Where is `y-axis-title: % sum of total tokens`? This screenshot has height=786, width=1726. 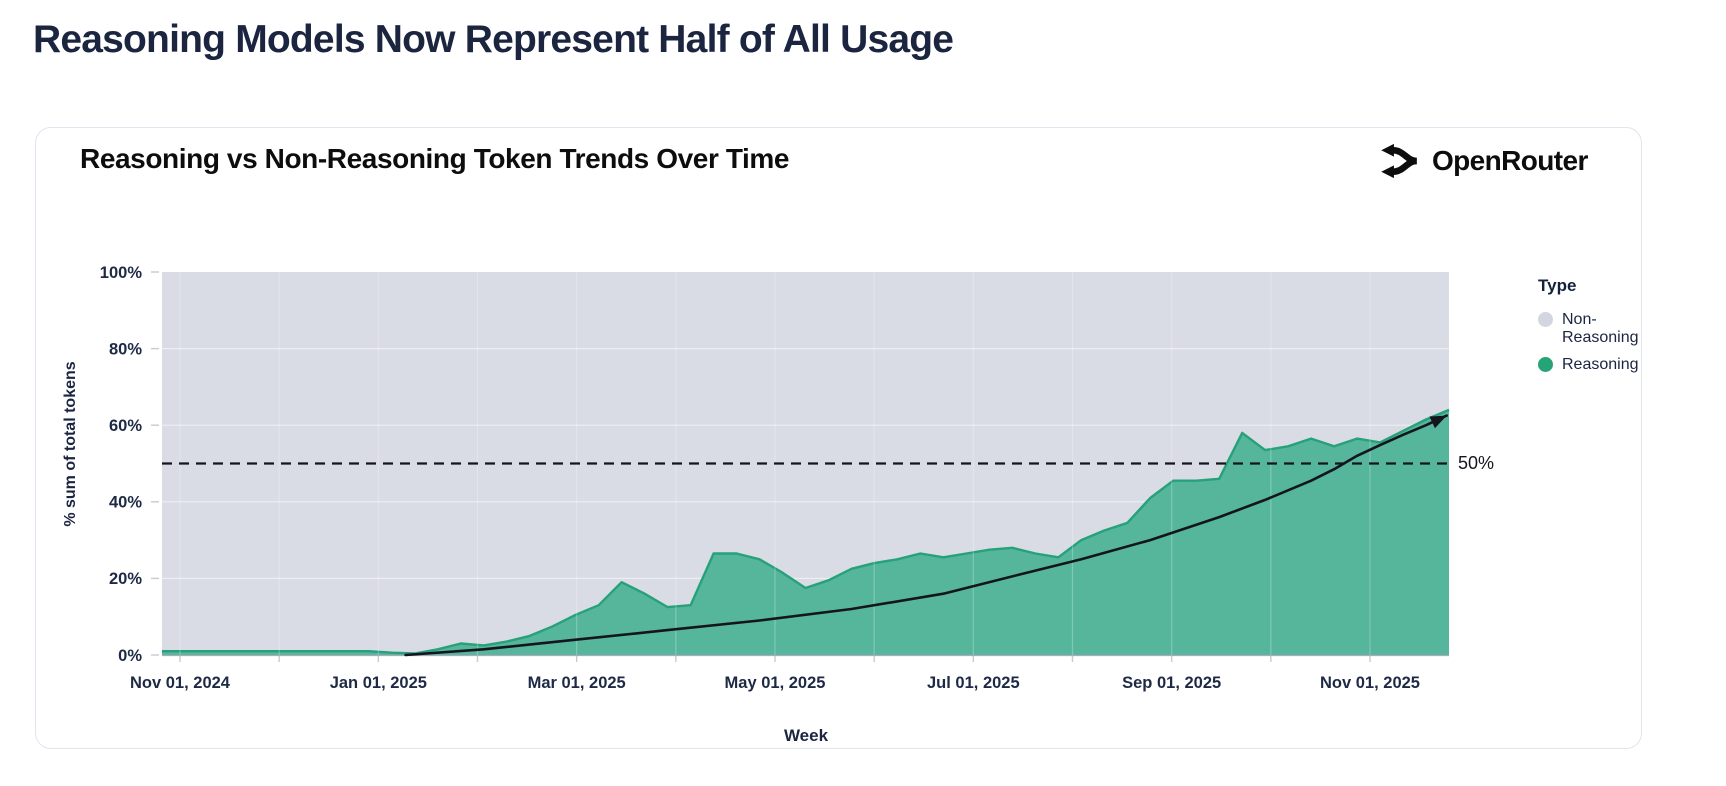
y-axis-title: % sum of total tokens is located at coordinates (70, 444).